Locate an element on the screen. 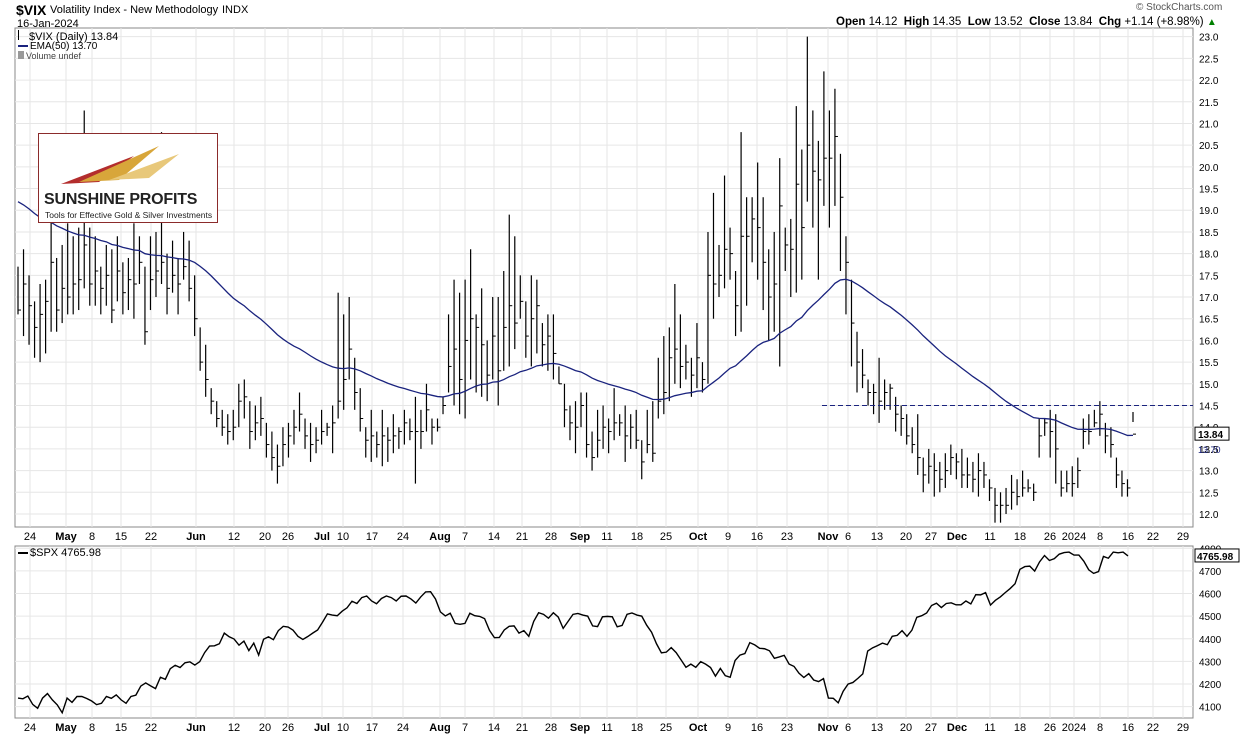  spx-x-tick-label: 26 is located at coordinates (1050, 728).